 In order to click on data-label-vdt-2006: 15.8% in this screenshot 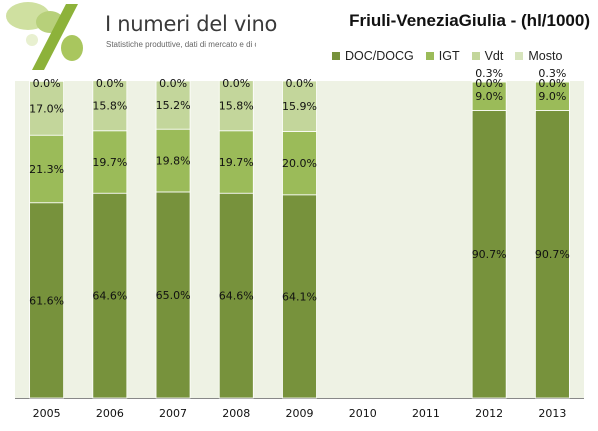, I will do `click(109, 106)`.